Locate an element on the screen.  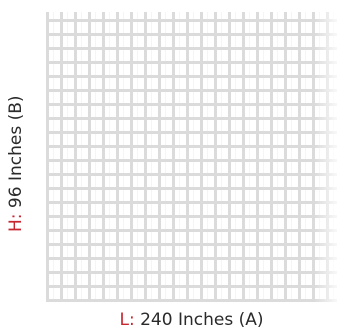
length-value: 240 Inches (A) is located at coordinates (199, 320).